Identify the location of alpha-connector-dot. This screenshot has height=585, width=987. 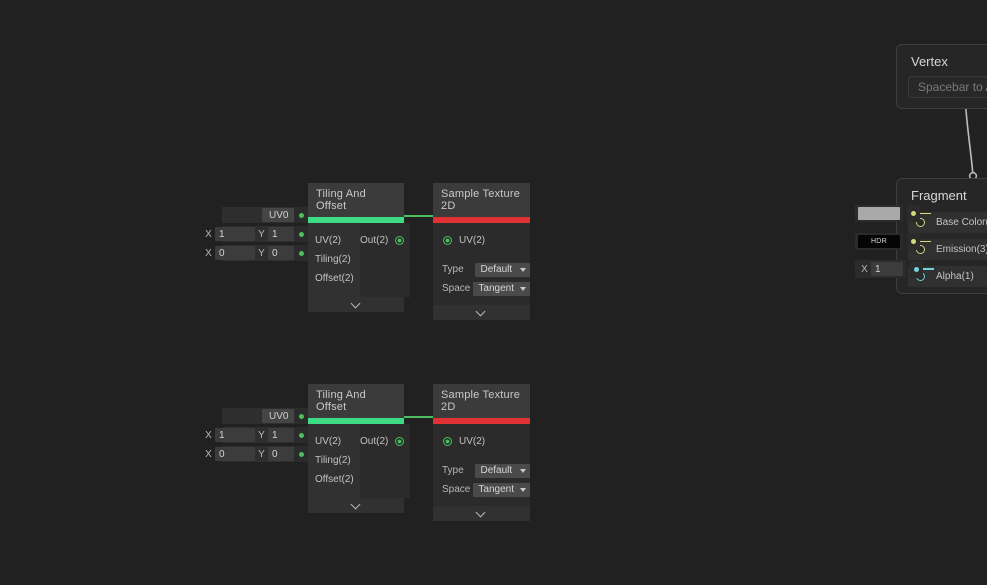
(916, 269).